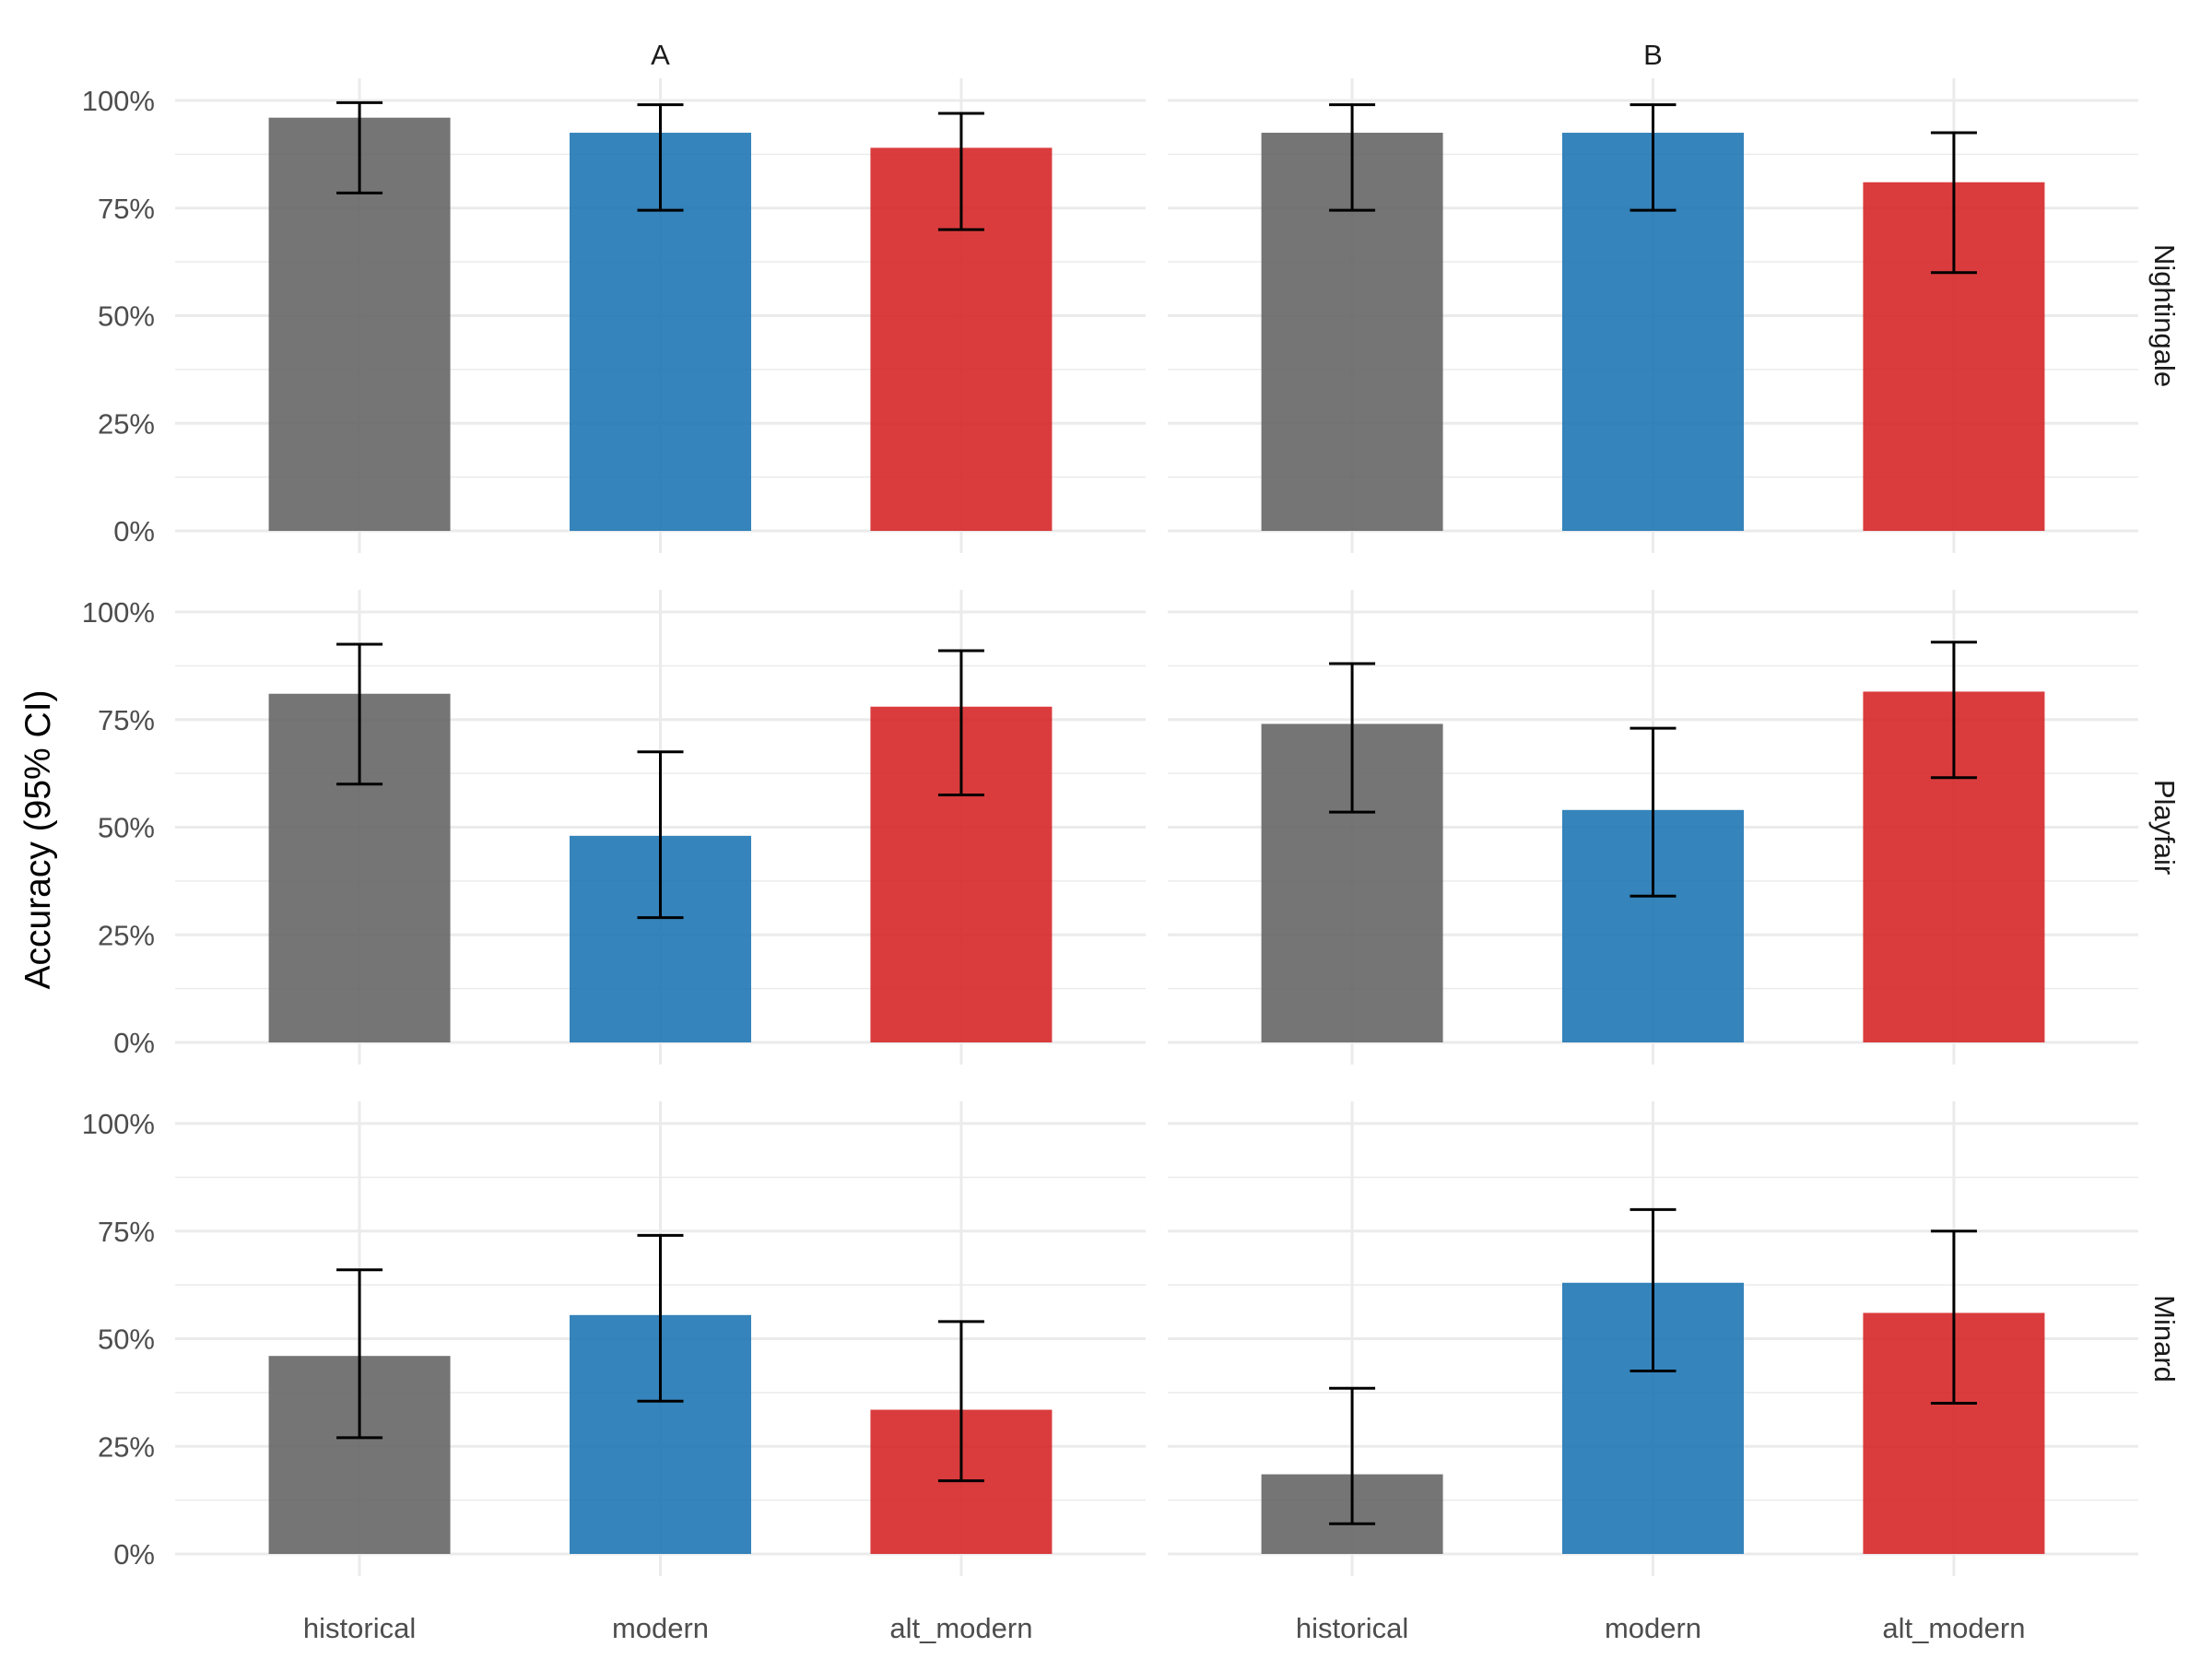 Image resolution: width=2212 pixels, height=1659 pixels. Describe the element at coordinates (2164, 315) in the screenshot. I see `facet-strip-row: Nightingale` at that location.